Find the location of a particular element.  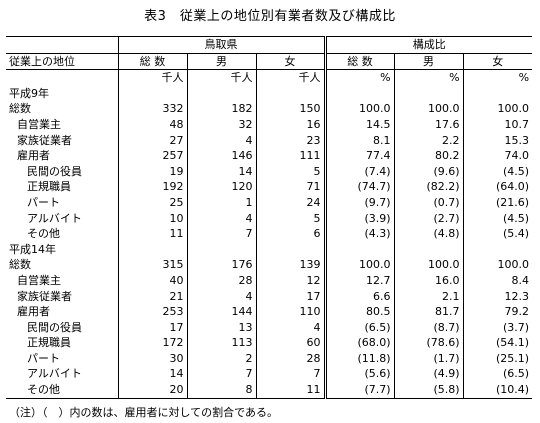

table-row: 雇用者 253 144 110 80.5 81.7 79.2 is located at coordinates (269, 312).